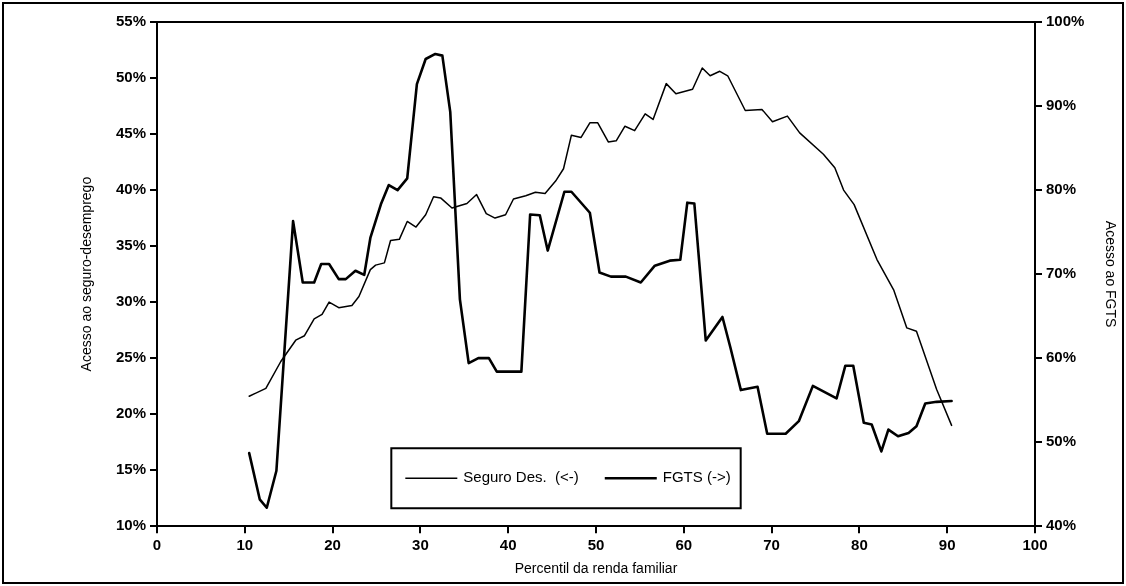 The height and width of the screenshot is (586, 1126). What do you see at coordinates (859, 545) in the screenshot?
I see `x-tick-label: 80` at bounding box center [859, 545].